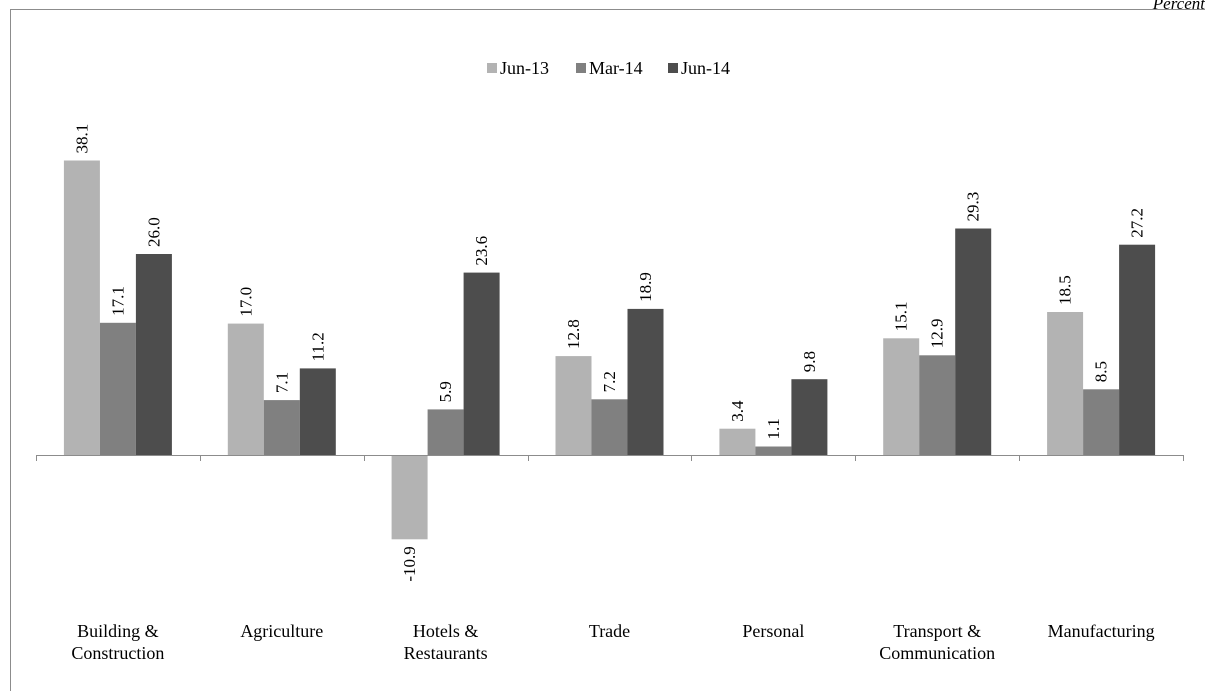 This screenshot has width=1205, height=696. Describe the element at coordinates (973, 207) in the screenshot. I see `data-label: 29.3` at that location.